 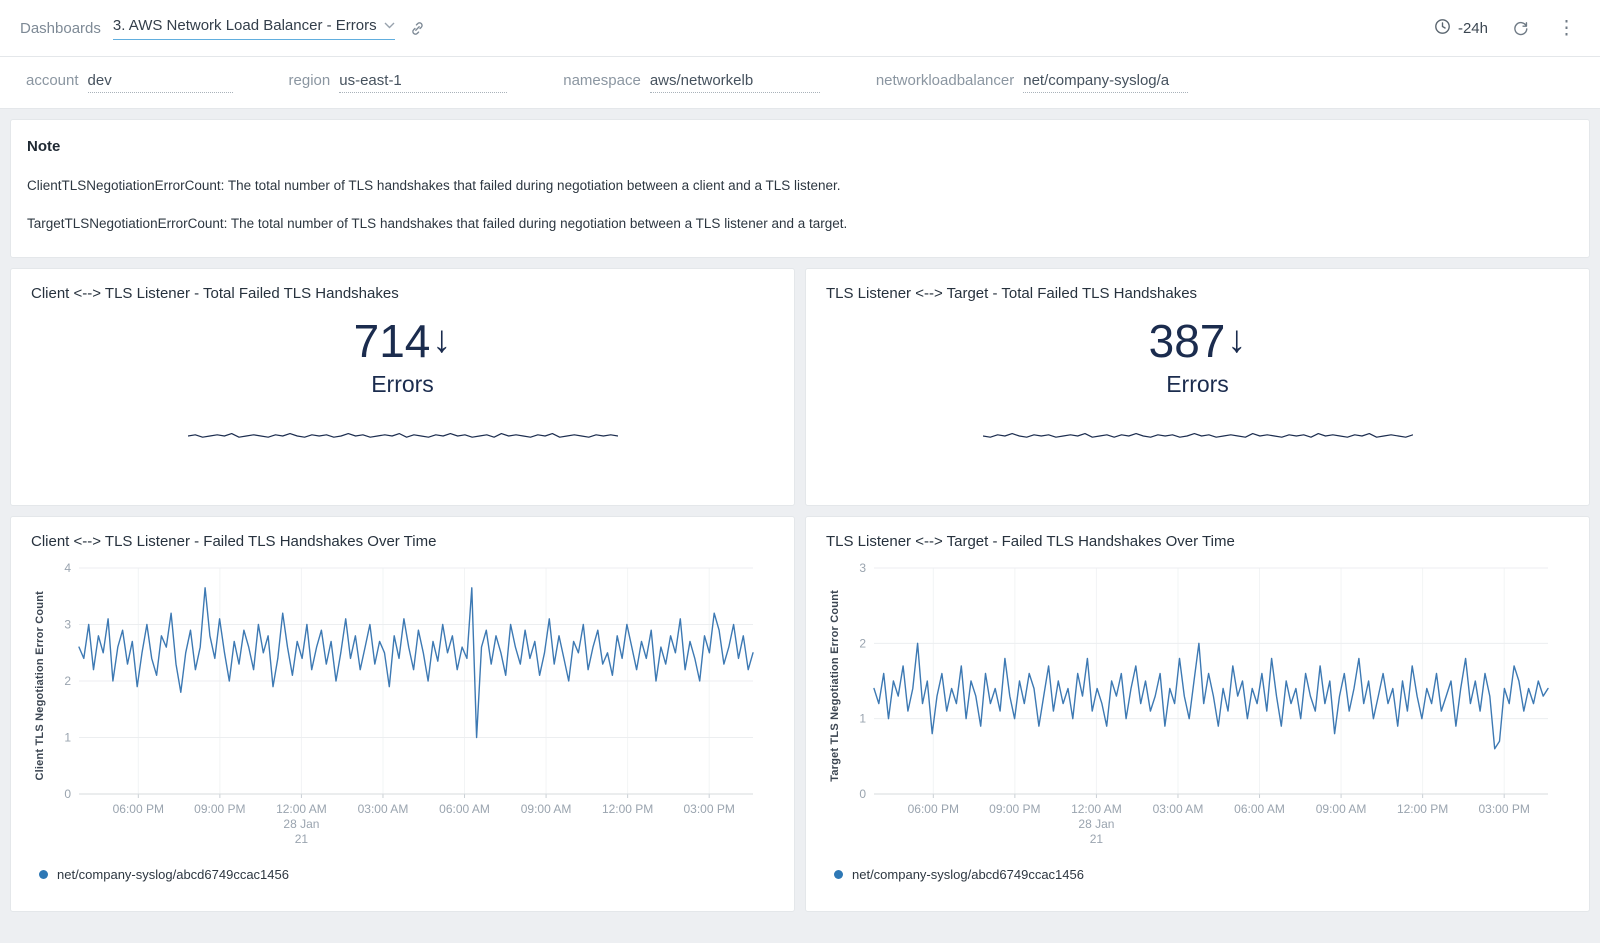 I want to click on link-icon, so click(x=417, y=28).